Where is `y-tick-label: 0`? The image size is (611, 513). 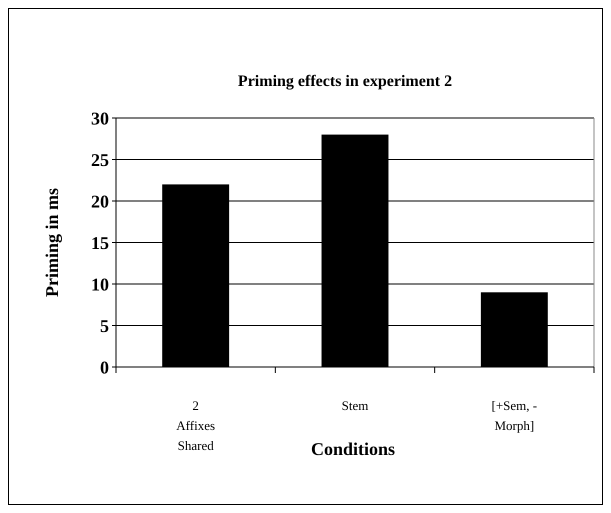
y-tick-label: 0 is located at coordinates (104, 367).